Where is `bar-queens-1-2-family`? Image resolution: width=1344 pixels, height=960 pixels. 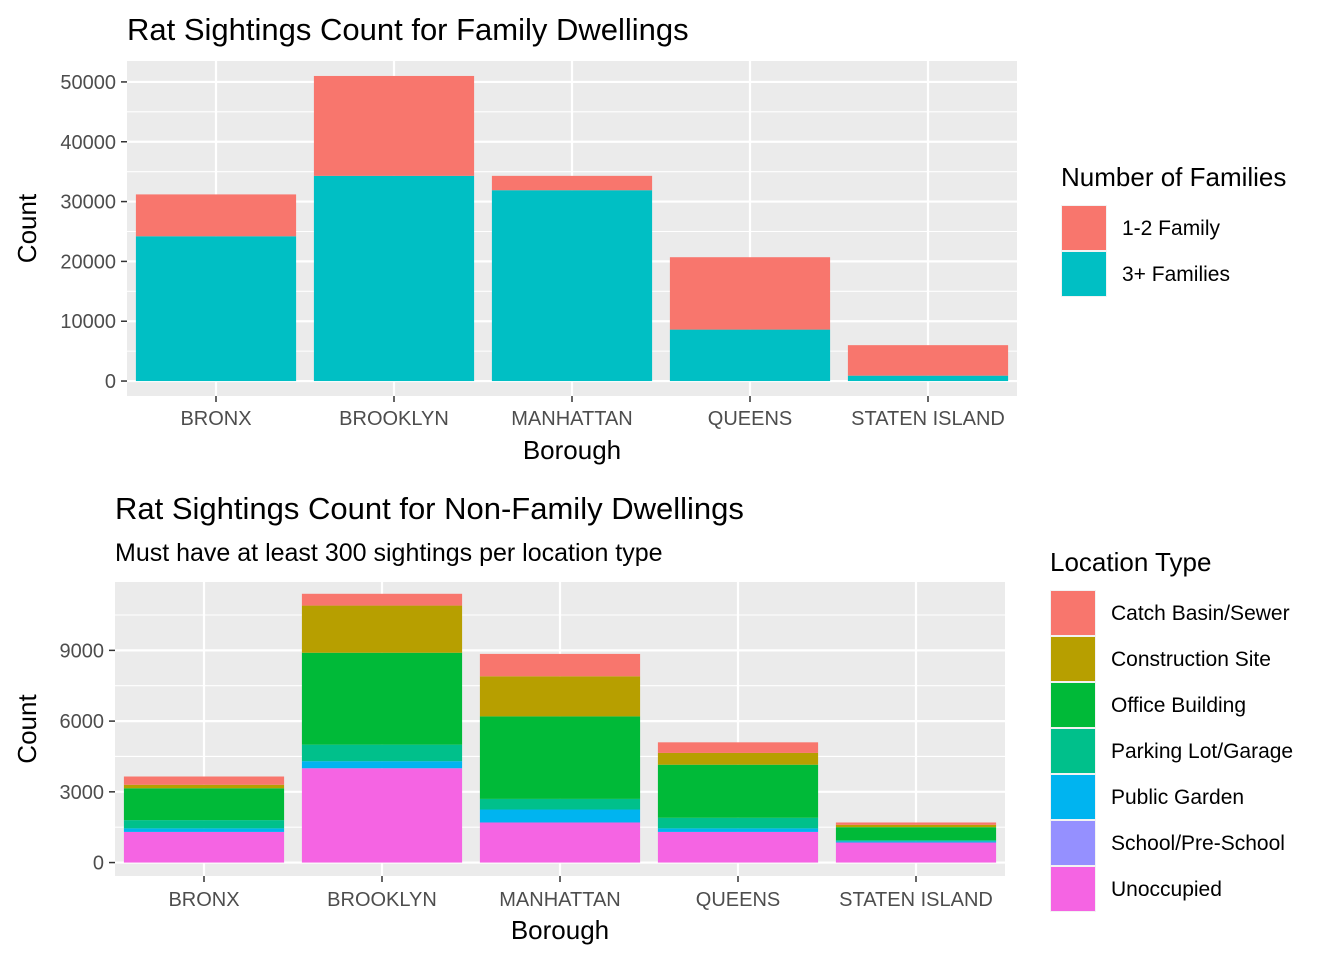 bar-queens-1-2-family is located at coordinates (750, 293).